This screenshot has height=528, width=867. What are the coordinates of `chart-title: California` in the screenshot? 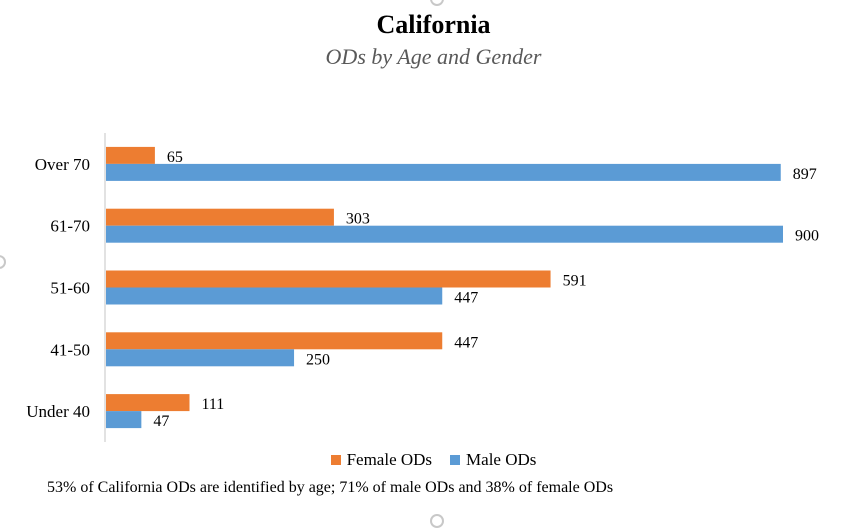 It's located at (433, 24).